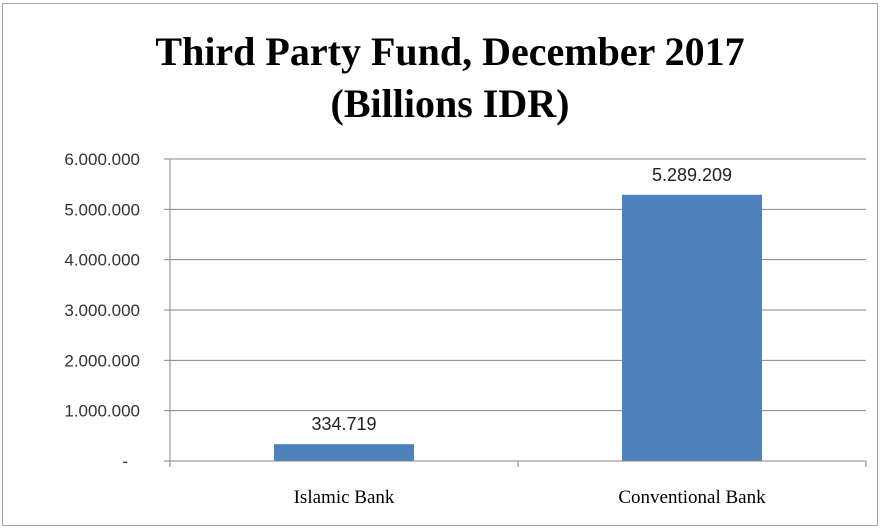 The width and height of the screenshot is (882, 530). Describe the element at coordinates (102, 360) in the screenshot. I see `y-tick-label: 2.000.000` at that location.